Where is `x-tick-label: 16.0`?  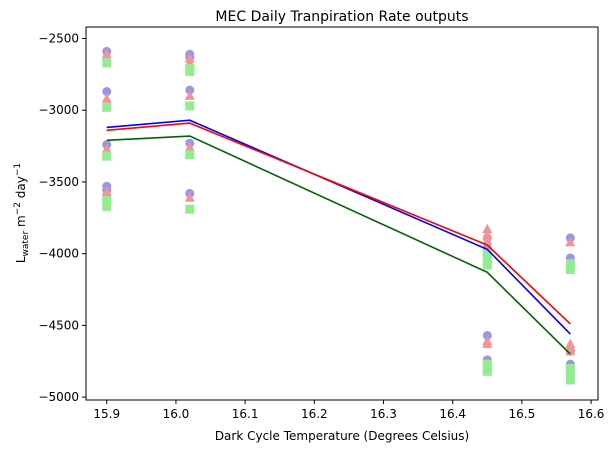 x-tick-label: 16.0 is located at coordinates (176, 414).